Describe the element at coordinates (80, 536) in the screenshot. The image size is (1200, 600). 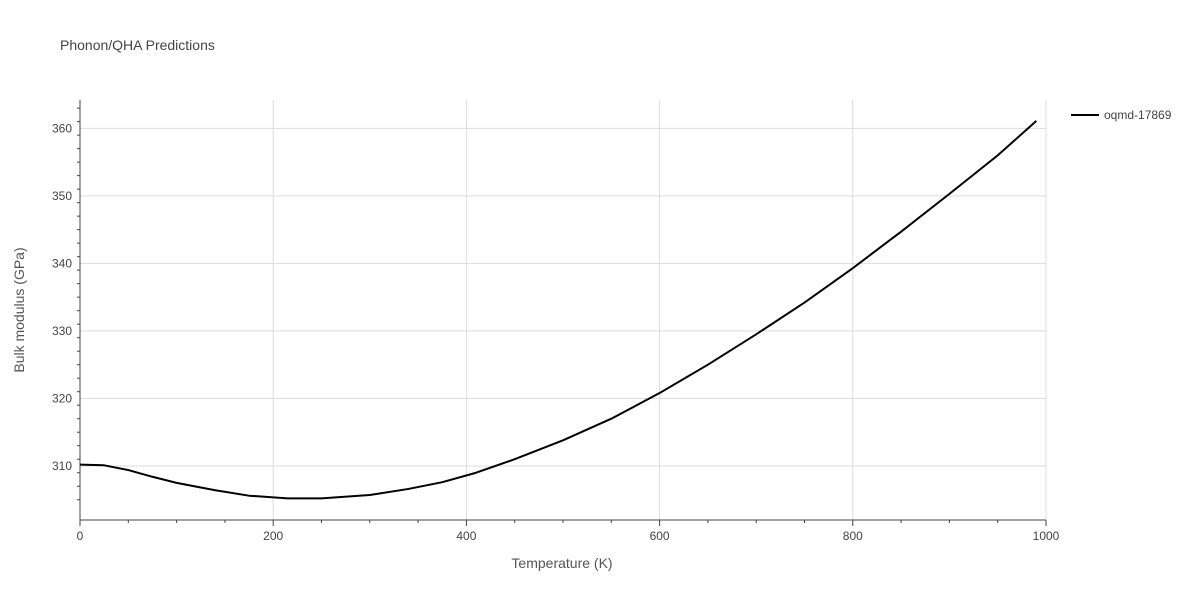
I see `x-tick-label: 0` at that location.